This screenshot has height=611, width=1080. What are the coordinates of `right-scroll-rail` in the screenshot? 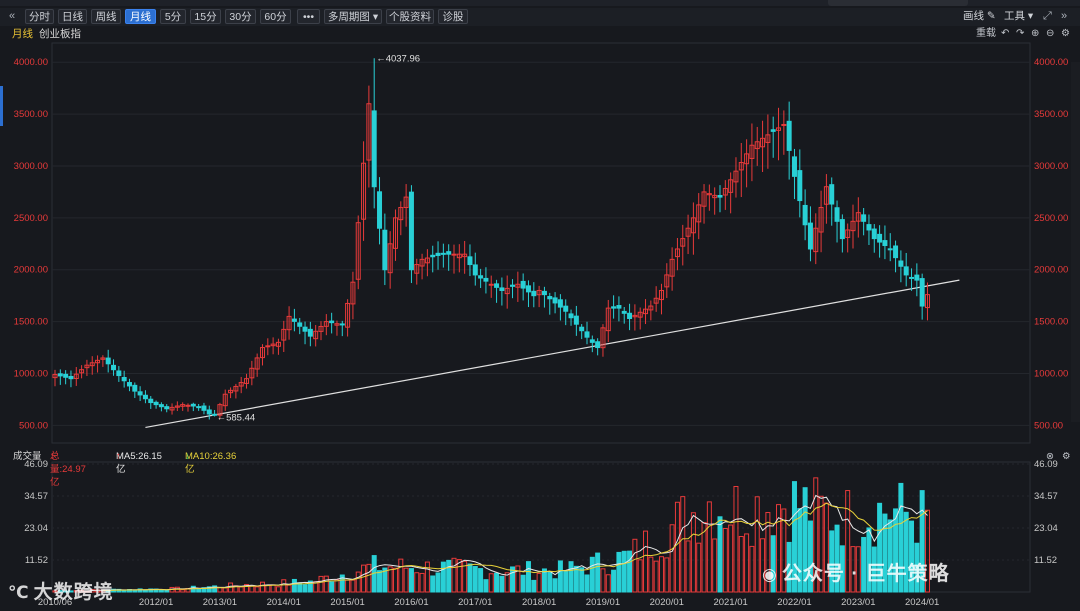 It's located at (1075, 242).